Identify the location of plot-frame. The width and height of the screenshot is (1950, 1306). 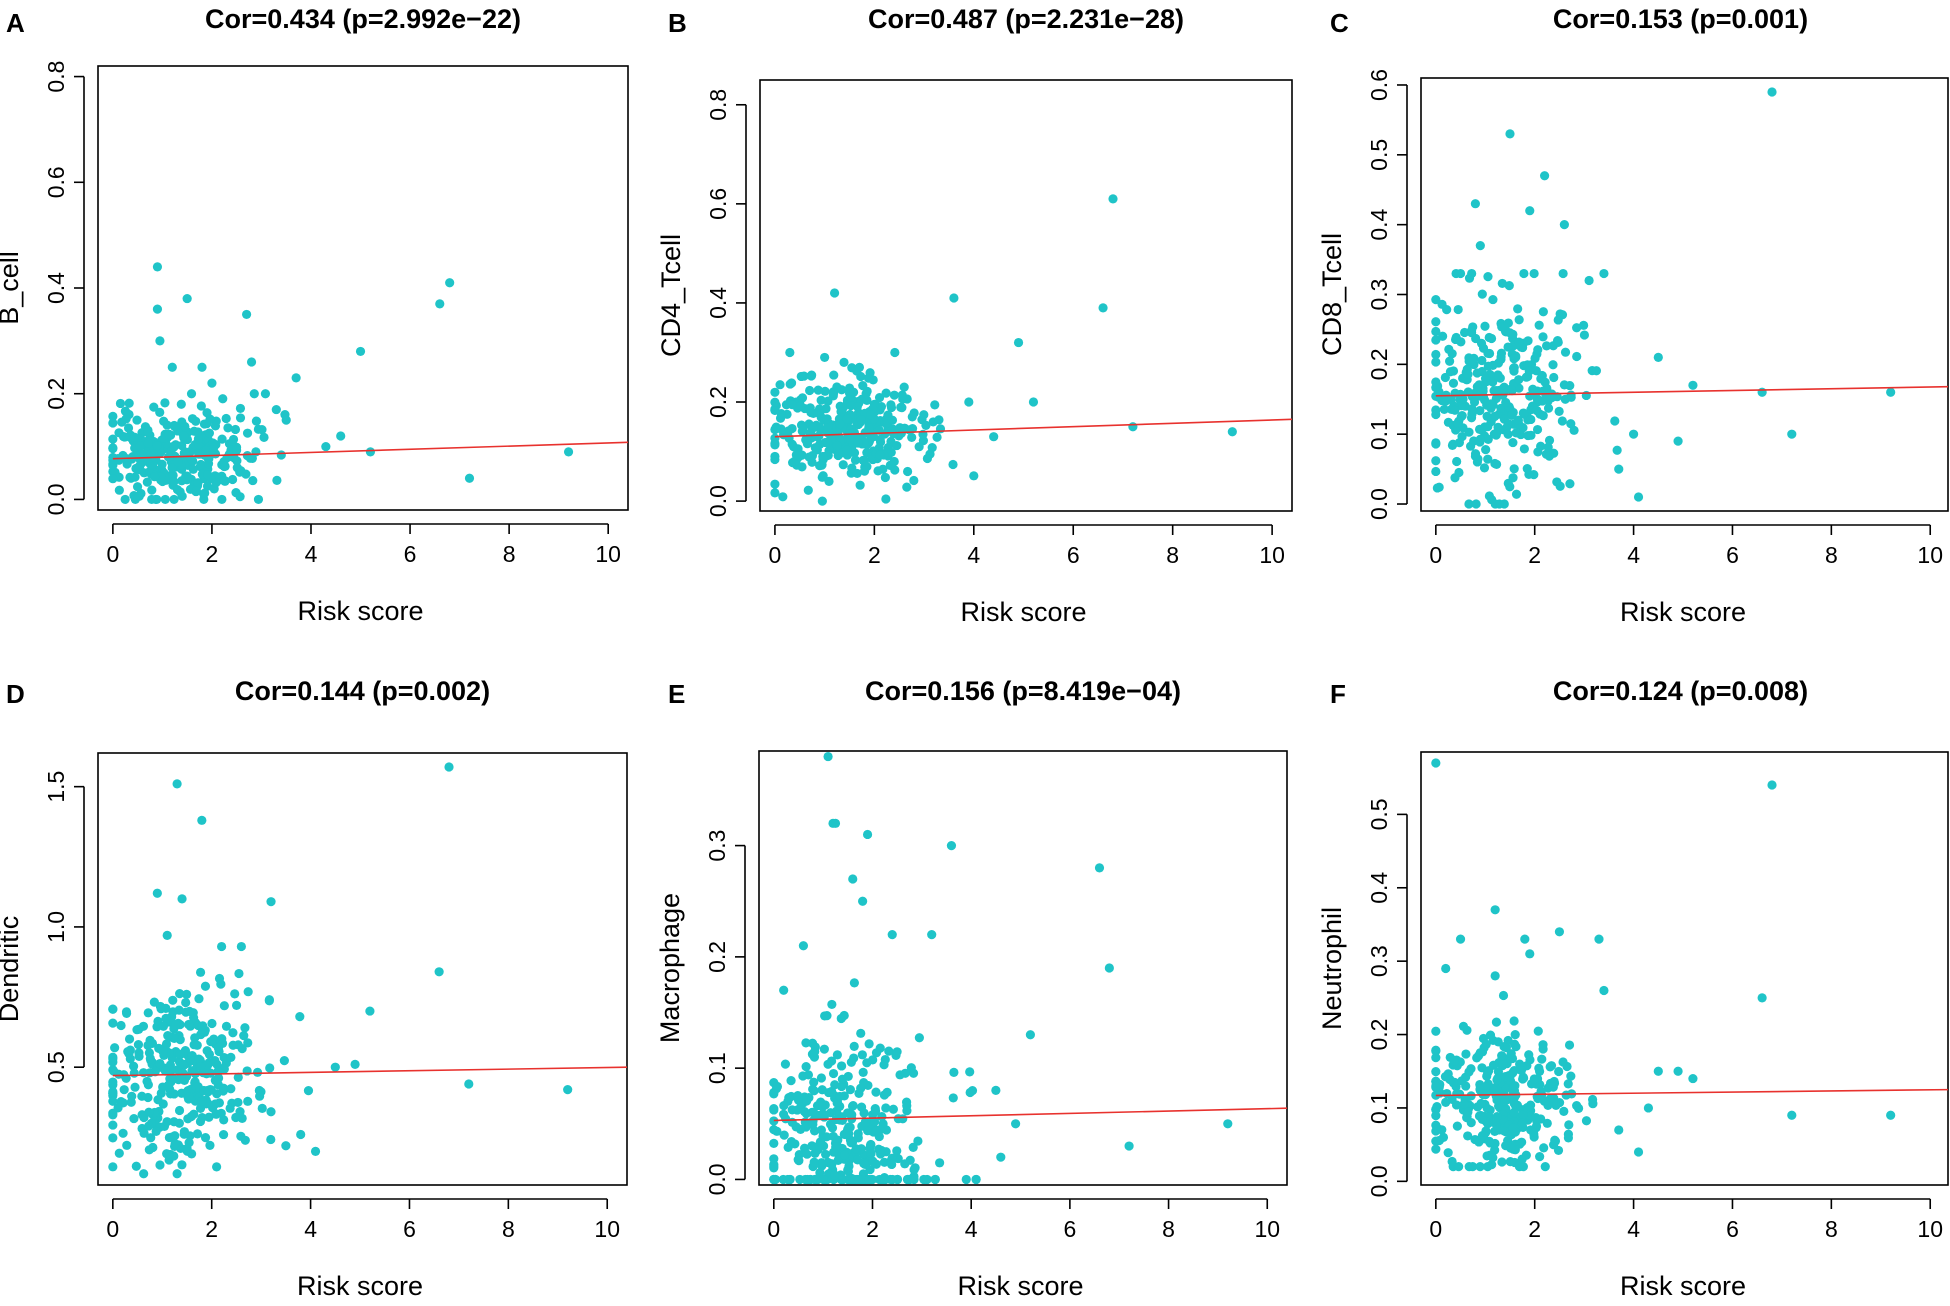
(1023, 968).